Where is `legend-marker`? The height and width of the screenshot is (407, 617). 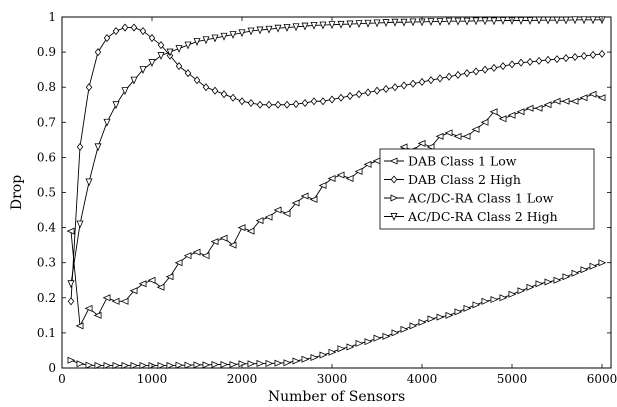 legend-marker is located at coordinates (394, 198).